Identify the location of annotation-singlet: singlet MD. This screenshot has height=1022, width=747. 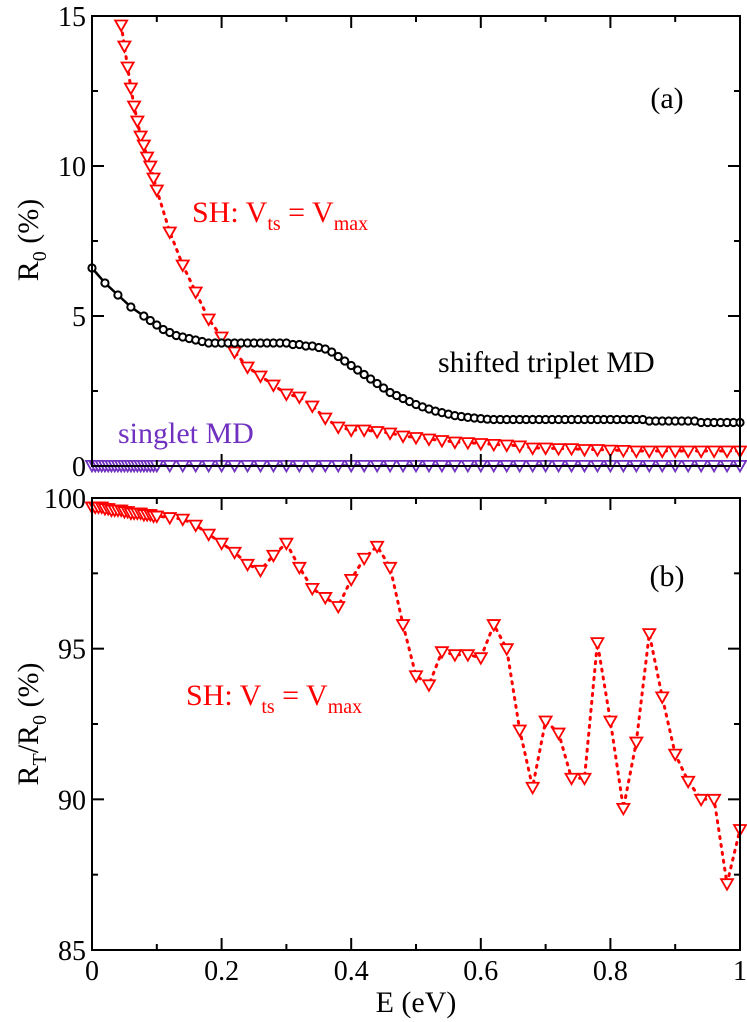
(186, 433).